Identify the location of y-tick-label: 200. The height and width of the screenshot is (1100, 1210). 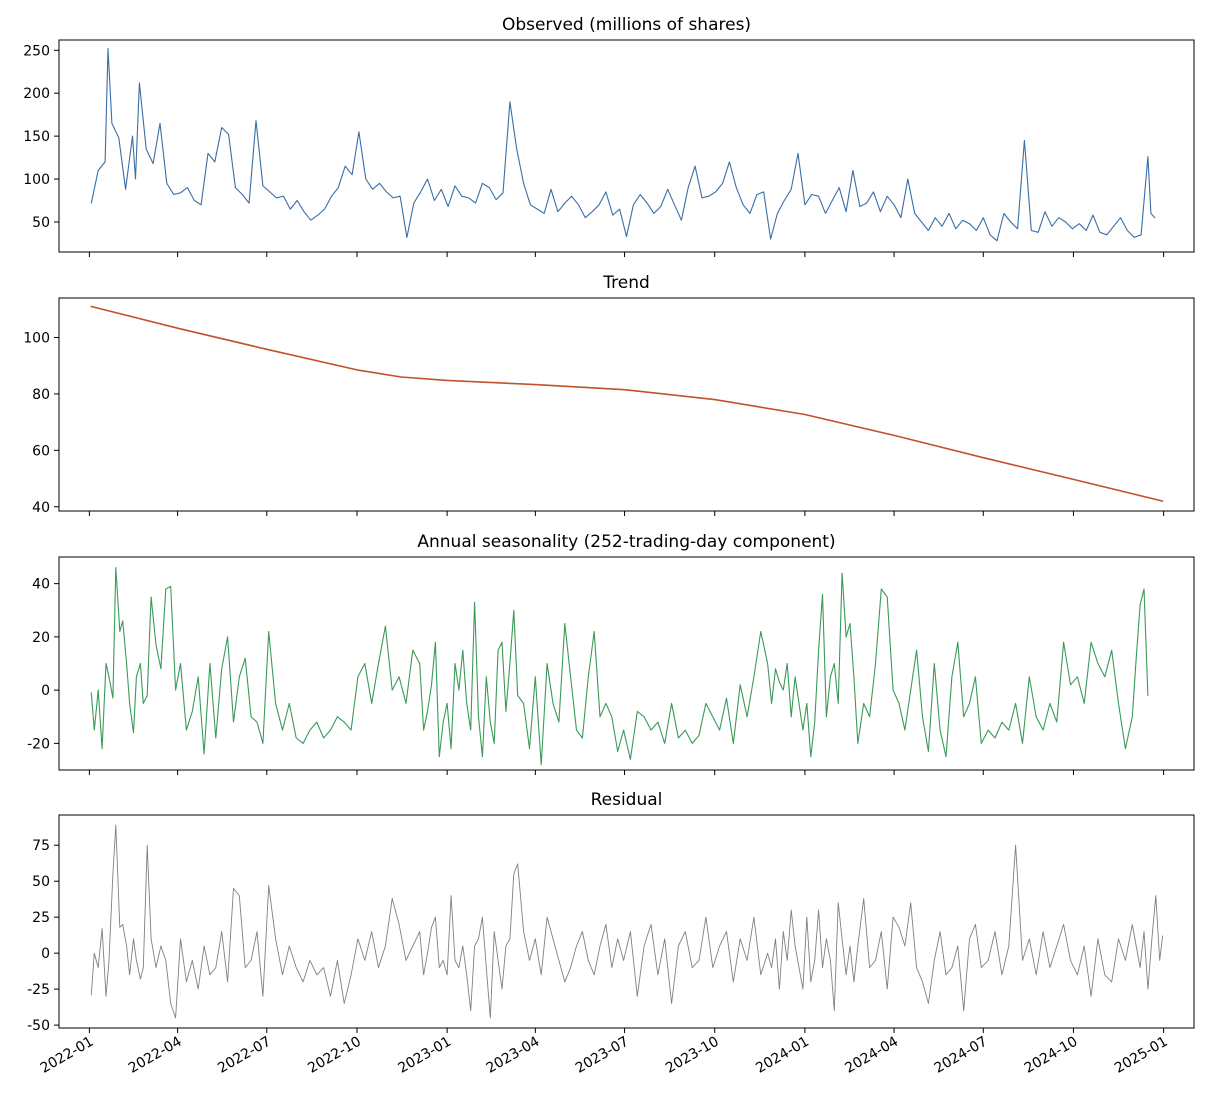
(36, 94).